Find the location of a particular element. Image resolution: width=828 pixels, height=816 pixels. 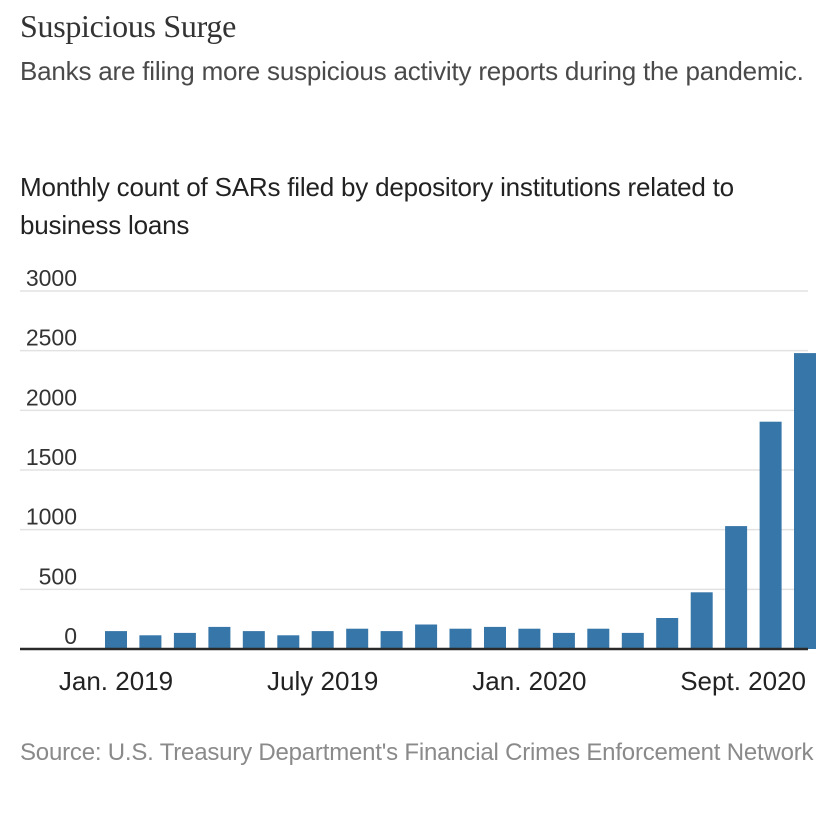

x-tick-label: Sept. 2020 is located at coordinates (743, 681).